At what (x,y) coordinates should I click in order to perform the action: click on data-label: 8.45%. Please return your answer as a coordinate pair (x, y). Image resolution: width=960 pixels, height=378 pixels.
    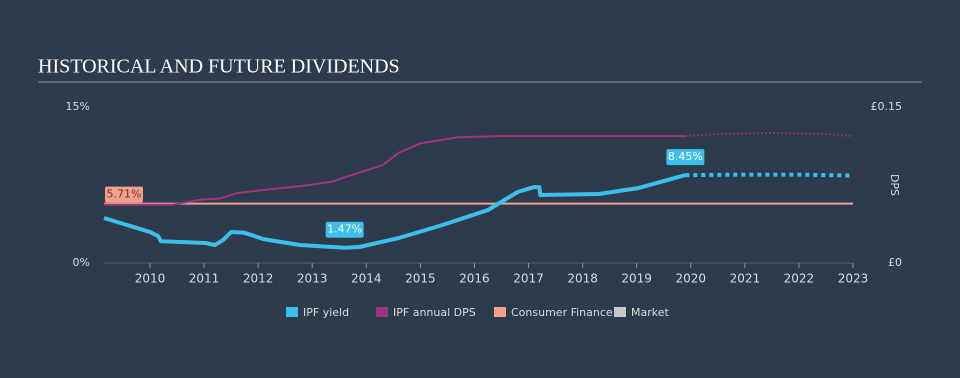
    Looking at the image, I should click on (685, 156).